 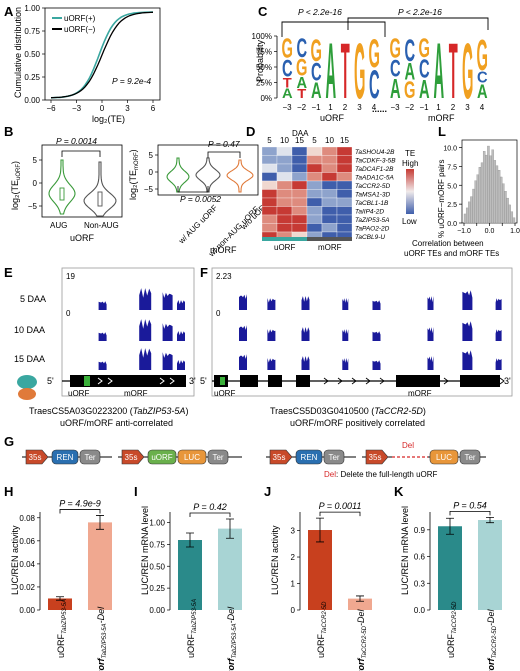 What do you see at coordinates (218, 457) in the screenshot?
I see `ter-box` at bounding box center [218, 457].